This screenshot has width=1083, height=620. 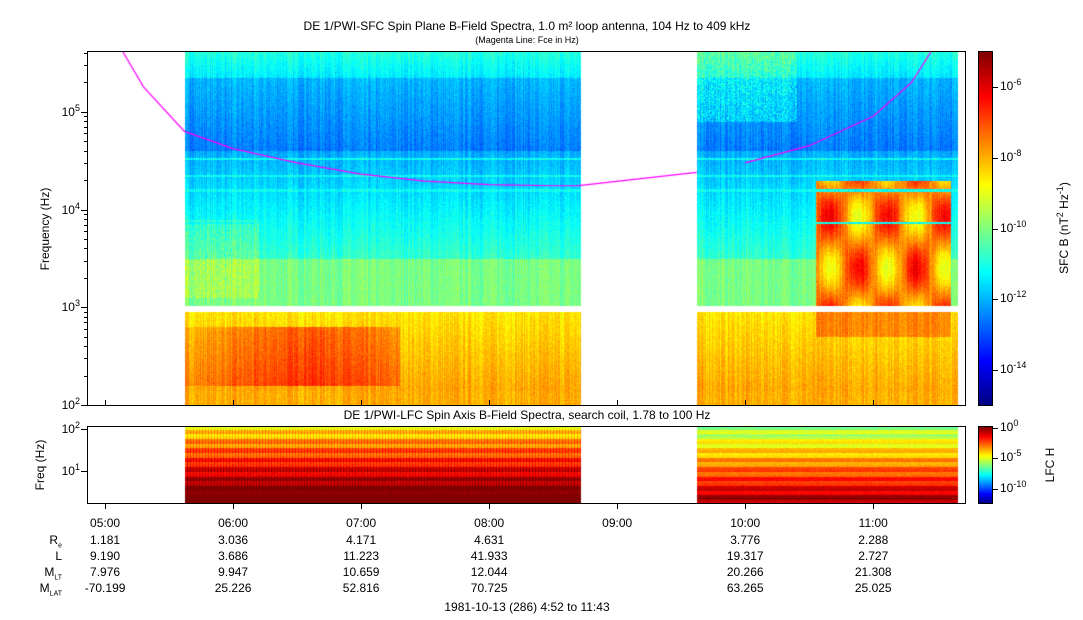 What do you see at coordinates (489, 588) in the screenshot?
I see `ephemeris-value: 70.725` at bounding box center [489, 588].